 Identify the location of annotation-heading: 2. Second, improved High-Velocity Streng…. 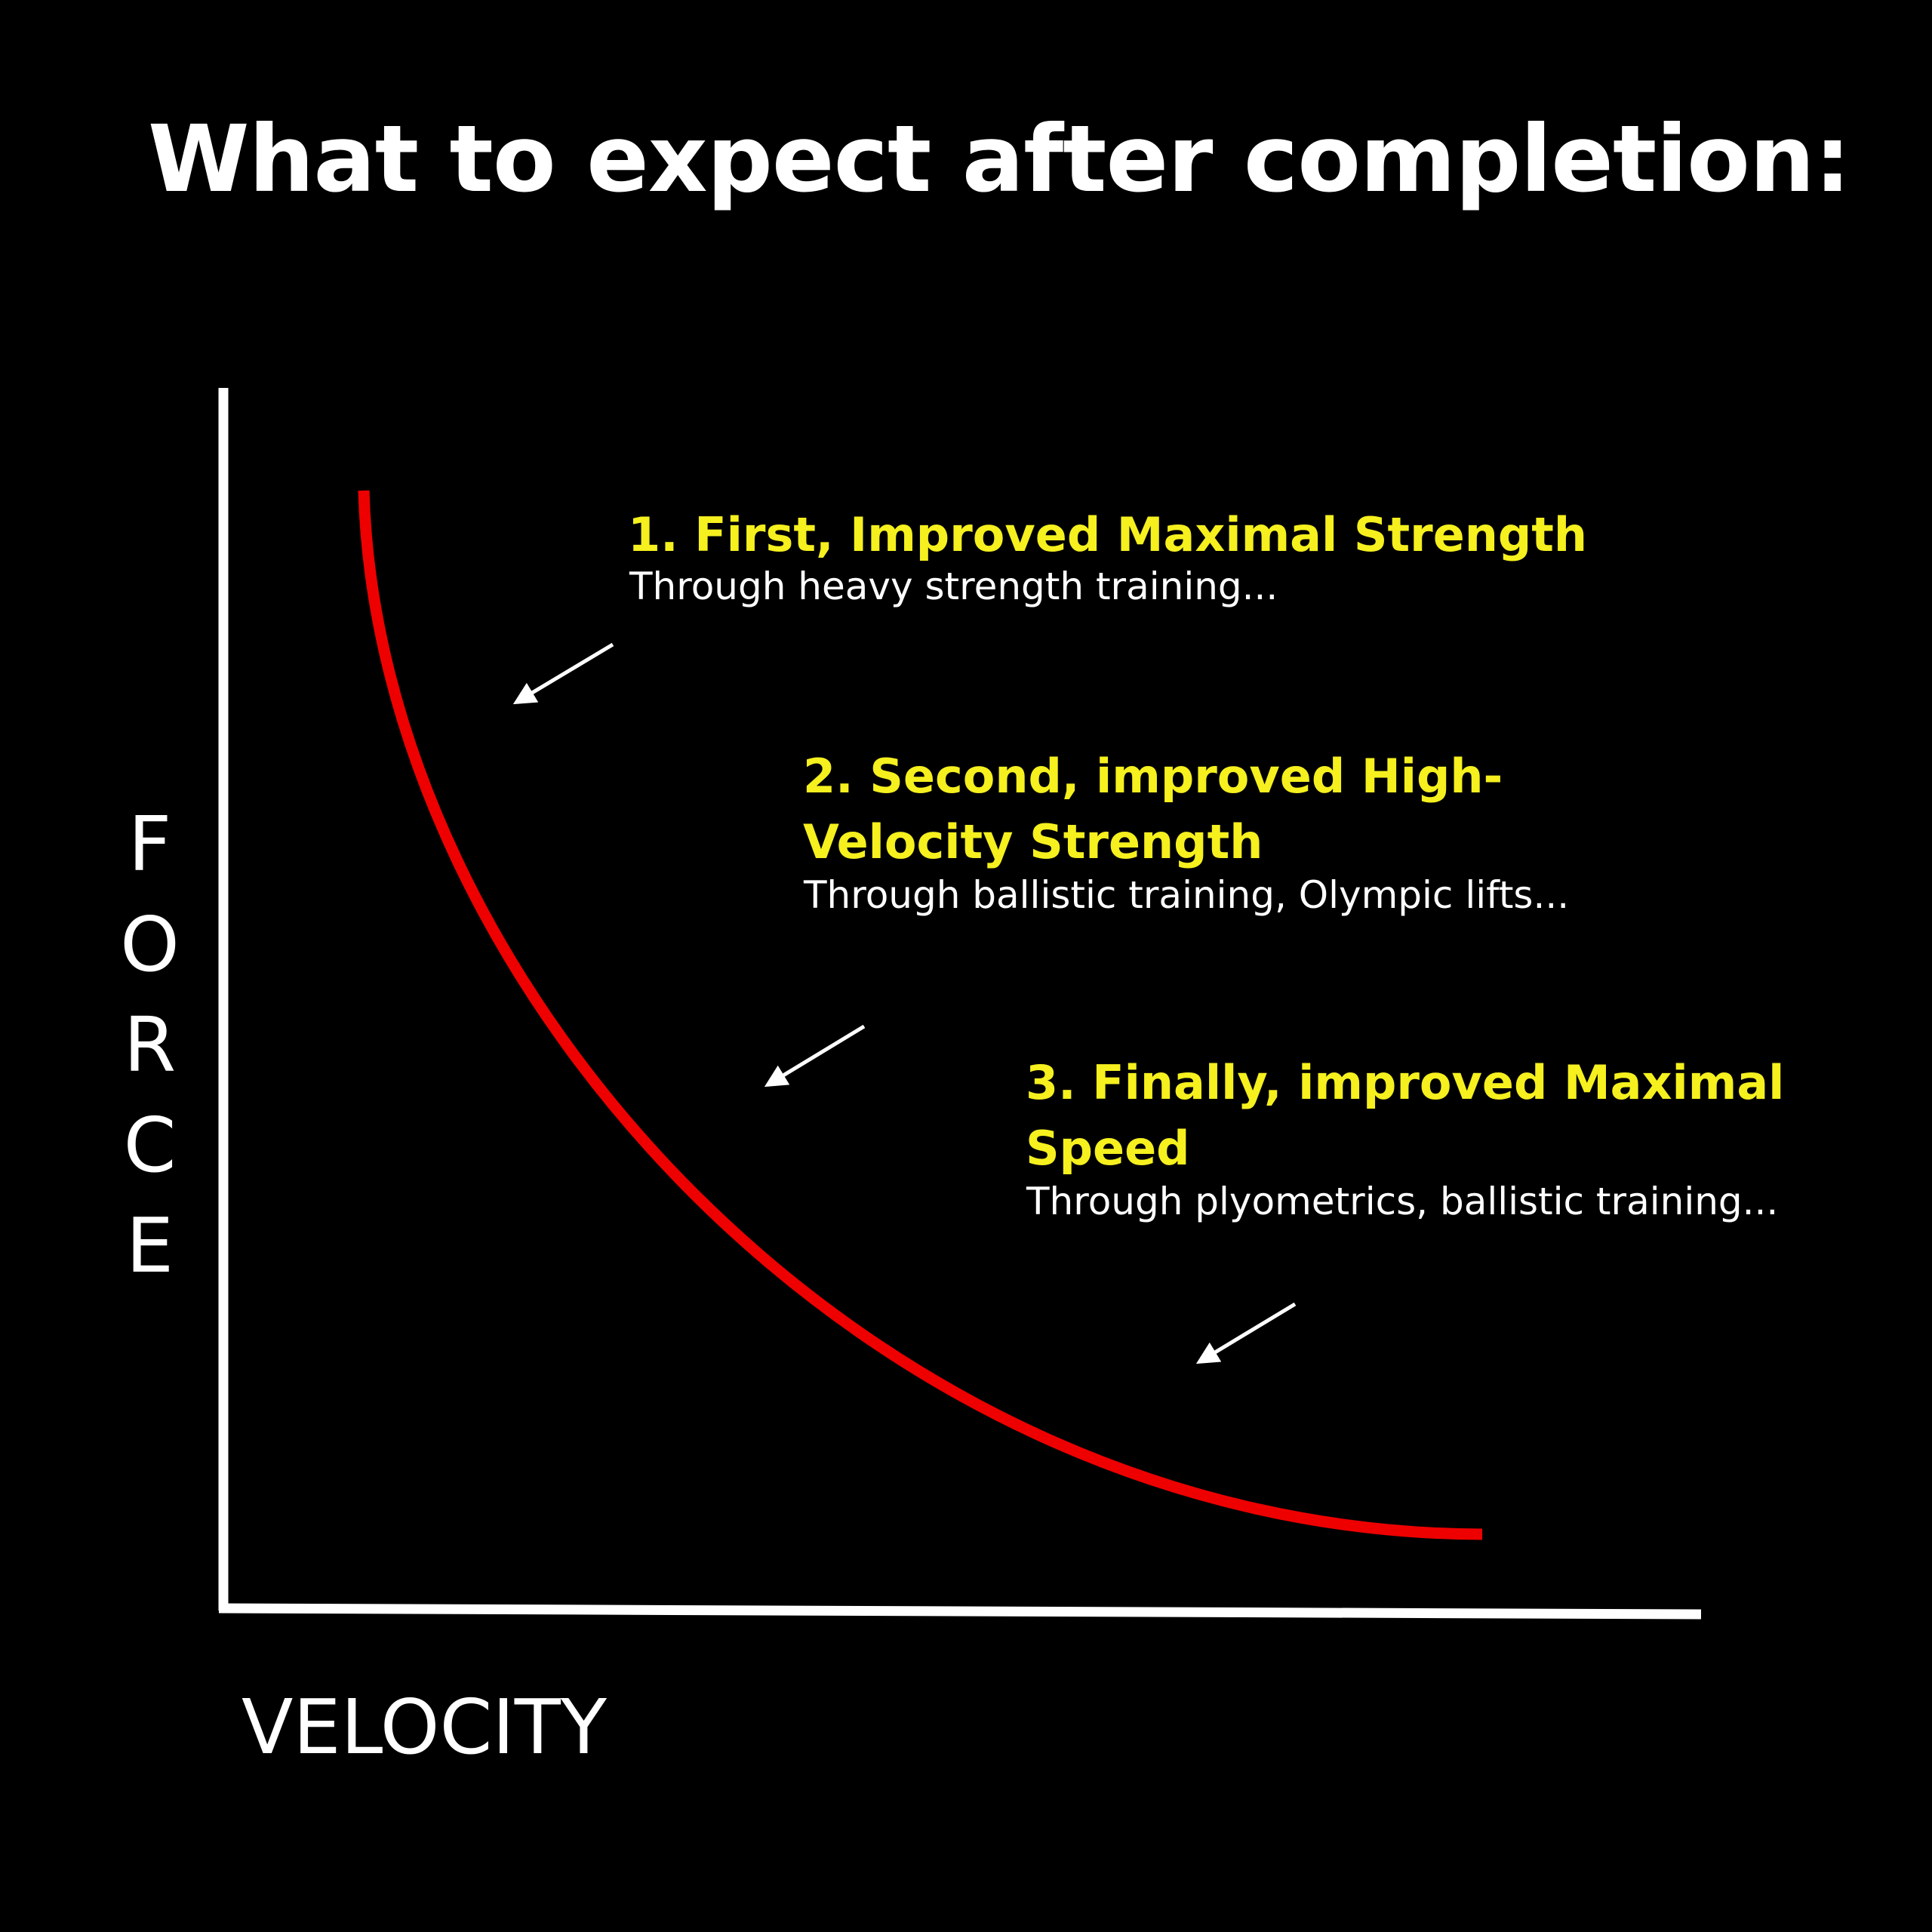
(1153, 809).